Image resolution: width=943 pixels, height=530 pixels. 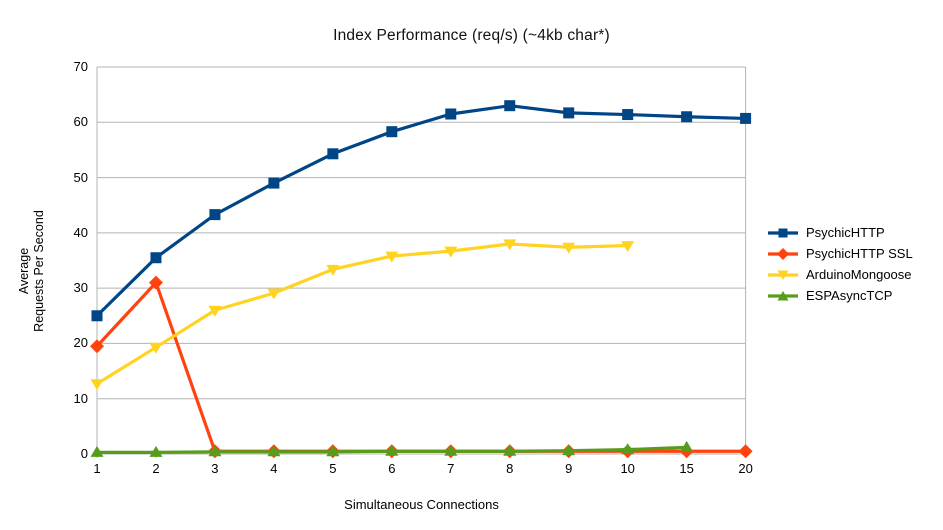 I want to click on legend-item-arduinomongoose: ArduinoMongoose, so click(x=840, y=274).